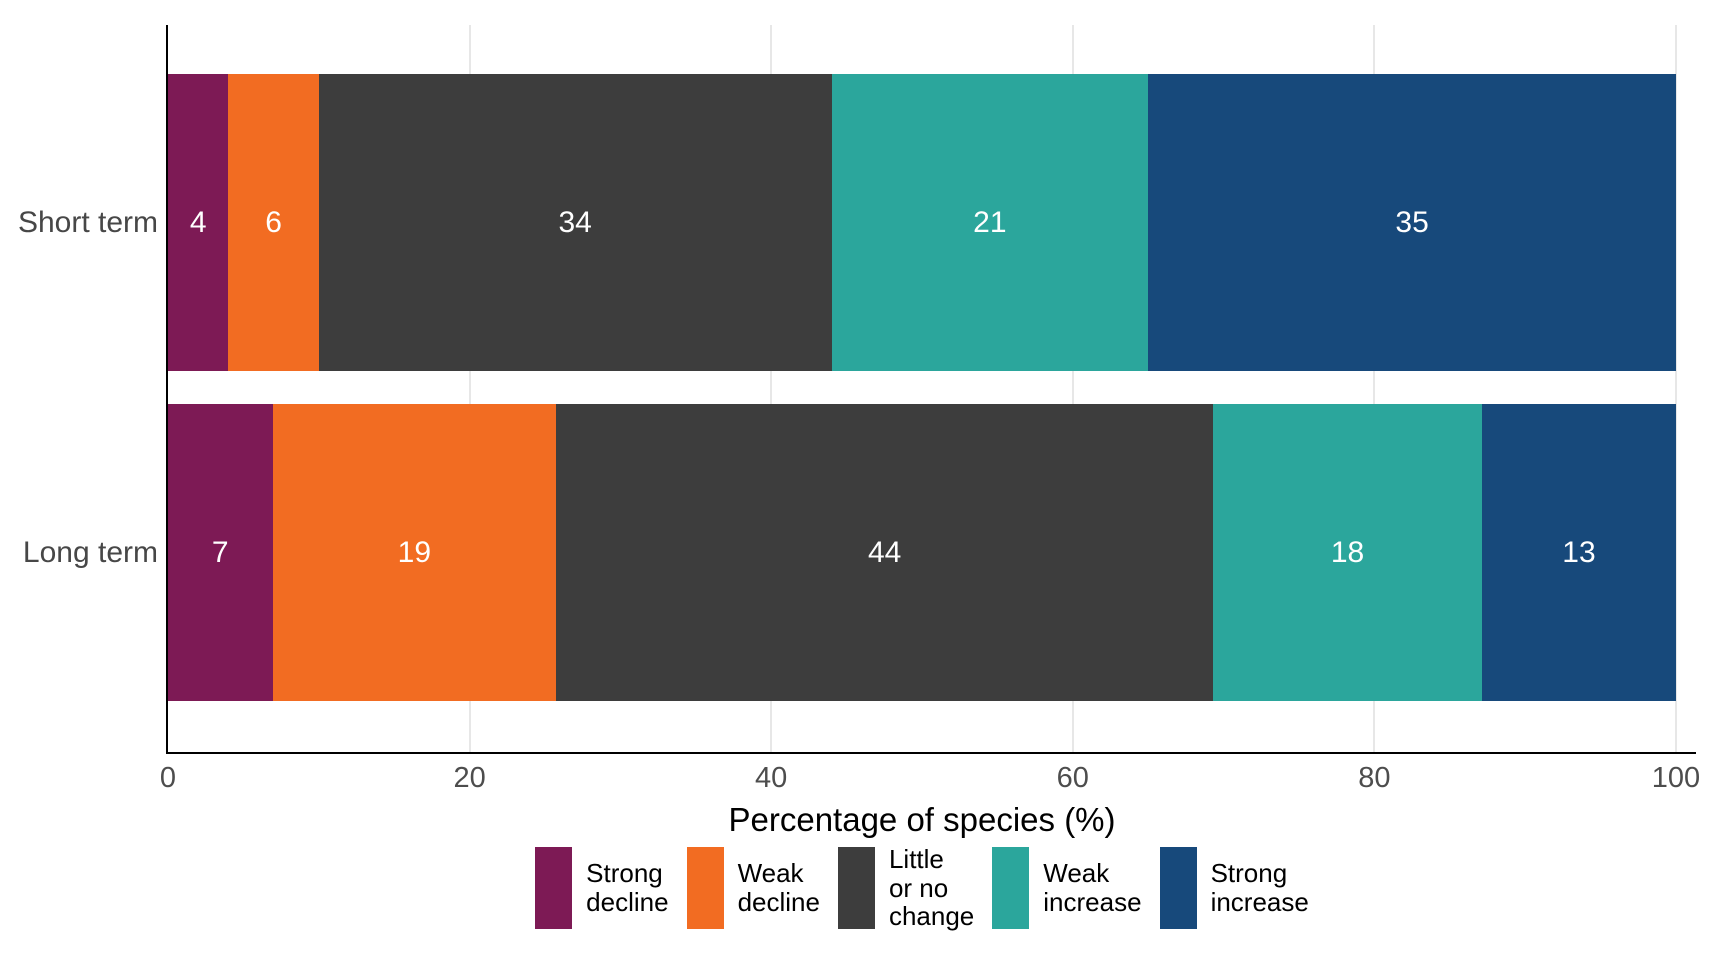 The height and width of the screenshot is (960, 1718). Describe the element at coordinates (168, 778) in the screenshot. I see `x-tick-label-0: 0` at that location.